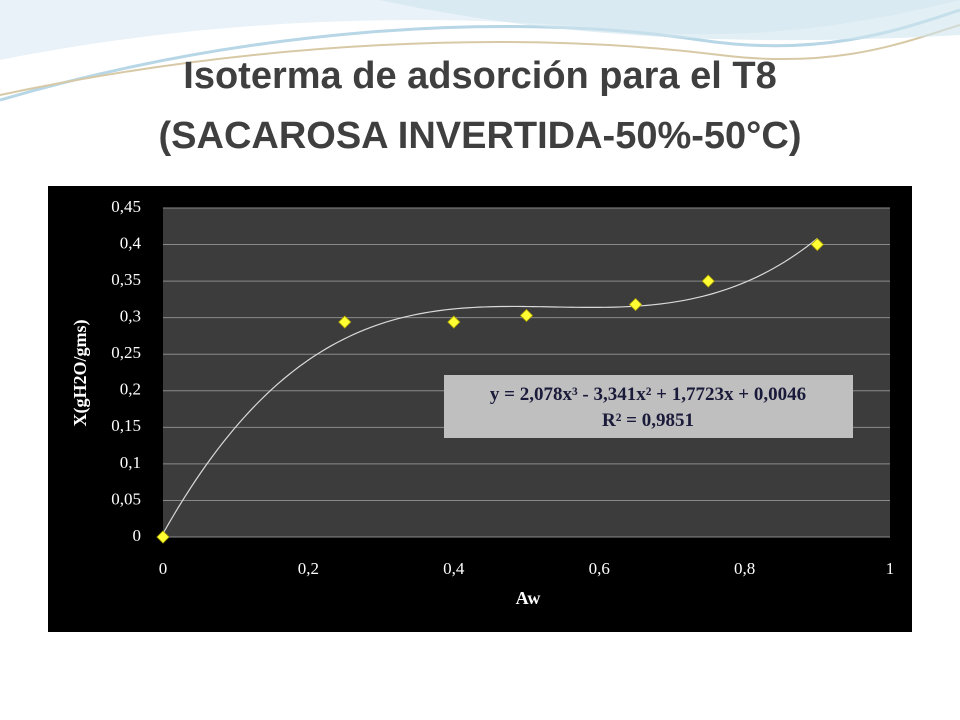 This screenshot has width=960, height=720. I want to click on trendline-equation: y = 2,078x³ - 3,341x² + 1,7723x + 0,0046, so click(648, 394).